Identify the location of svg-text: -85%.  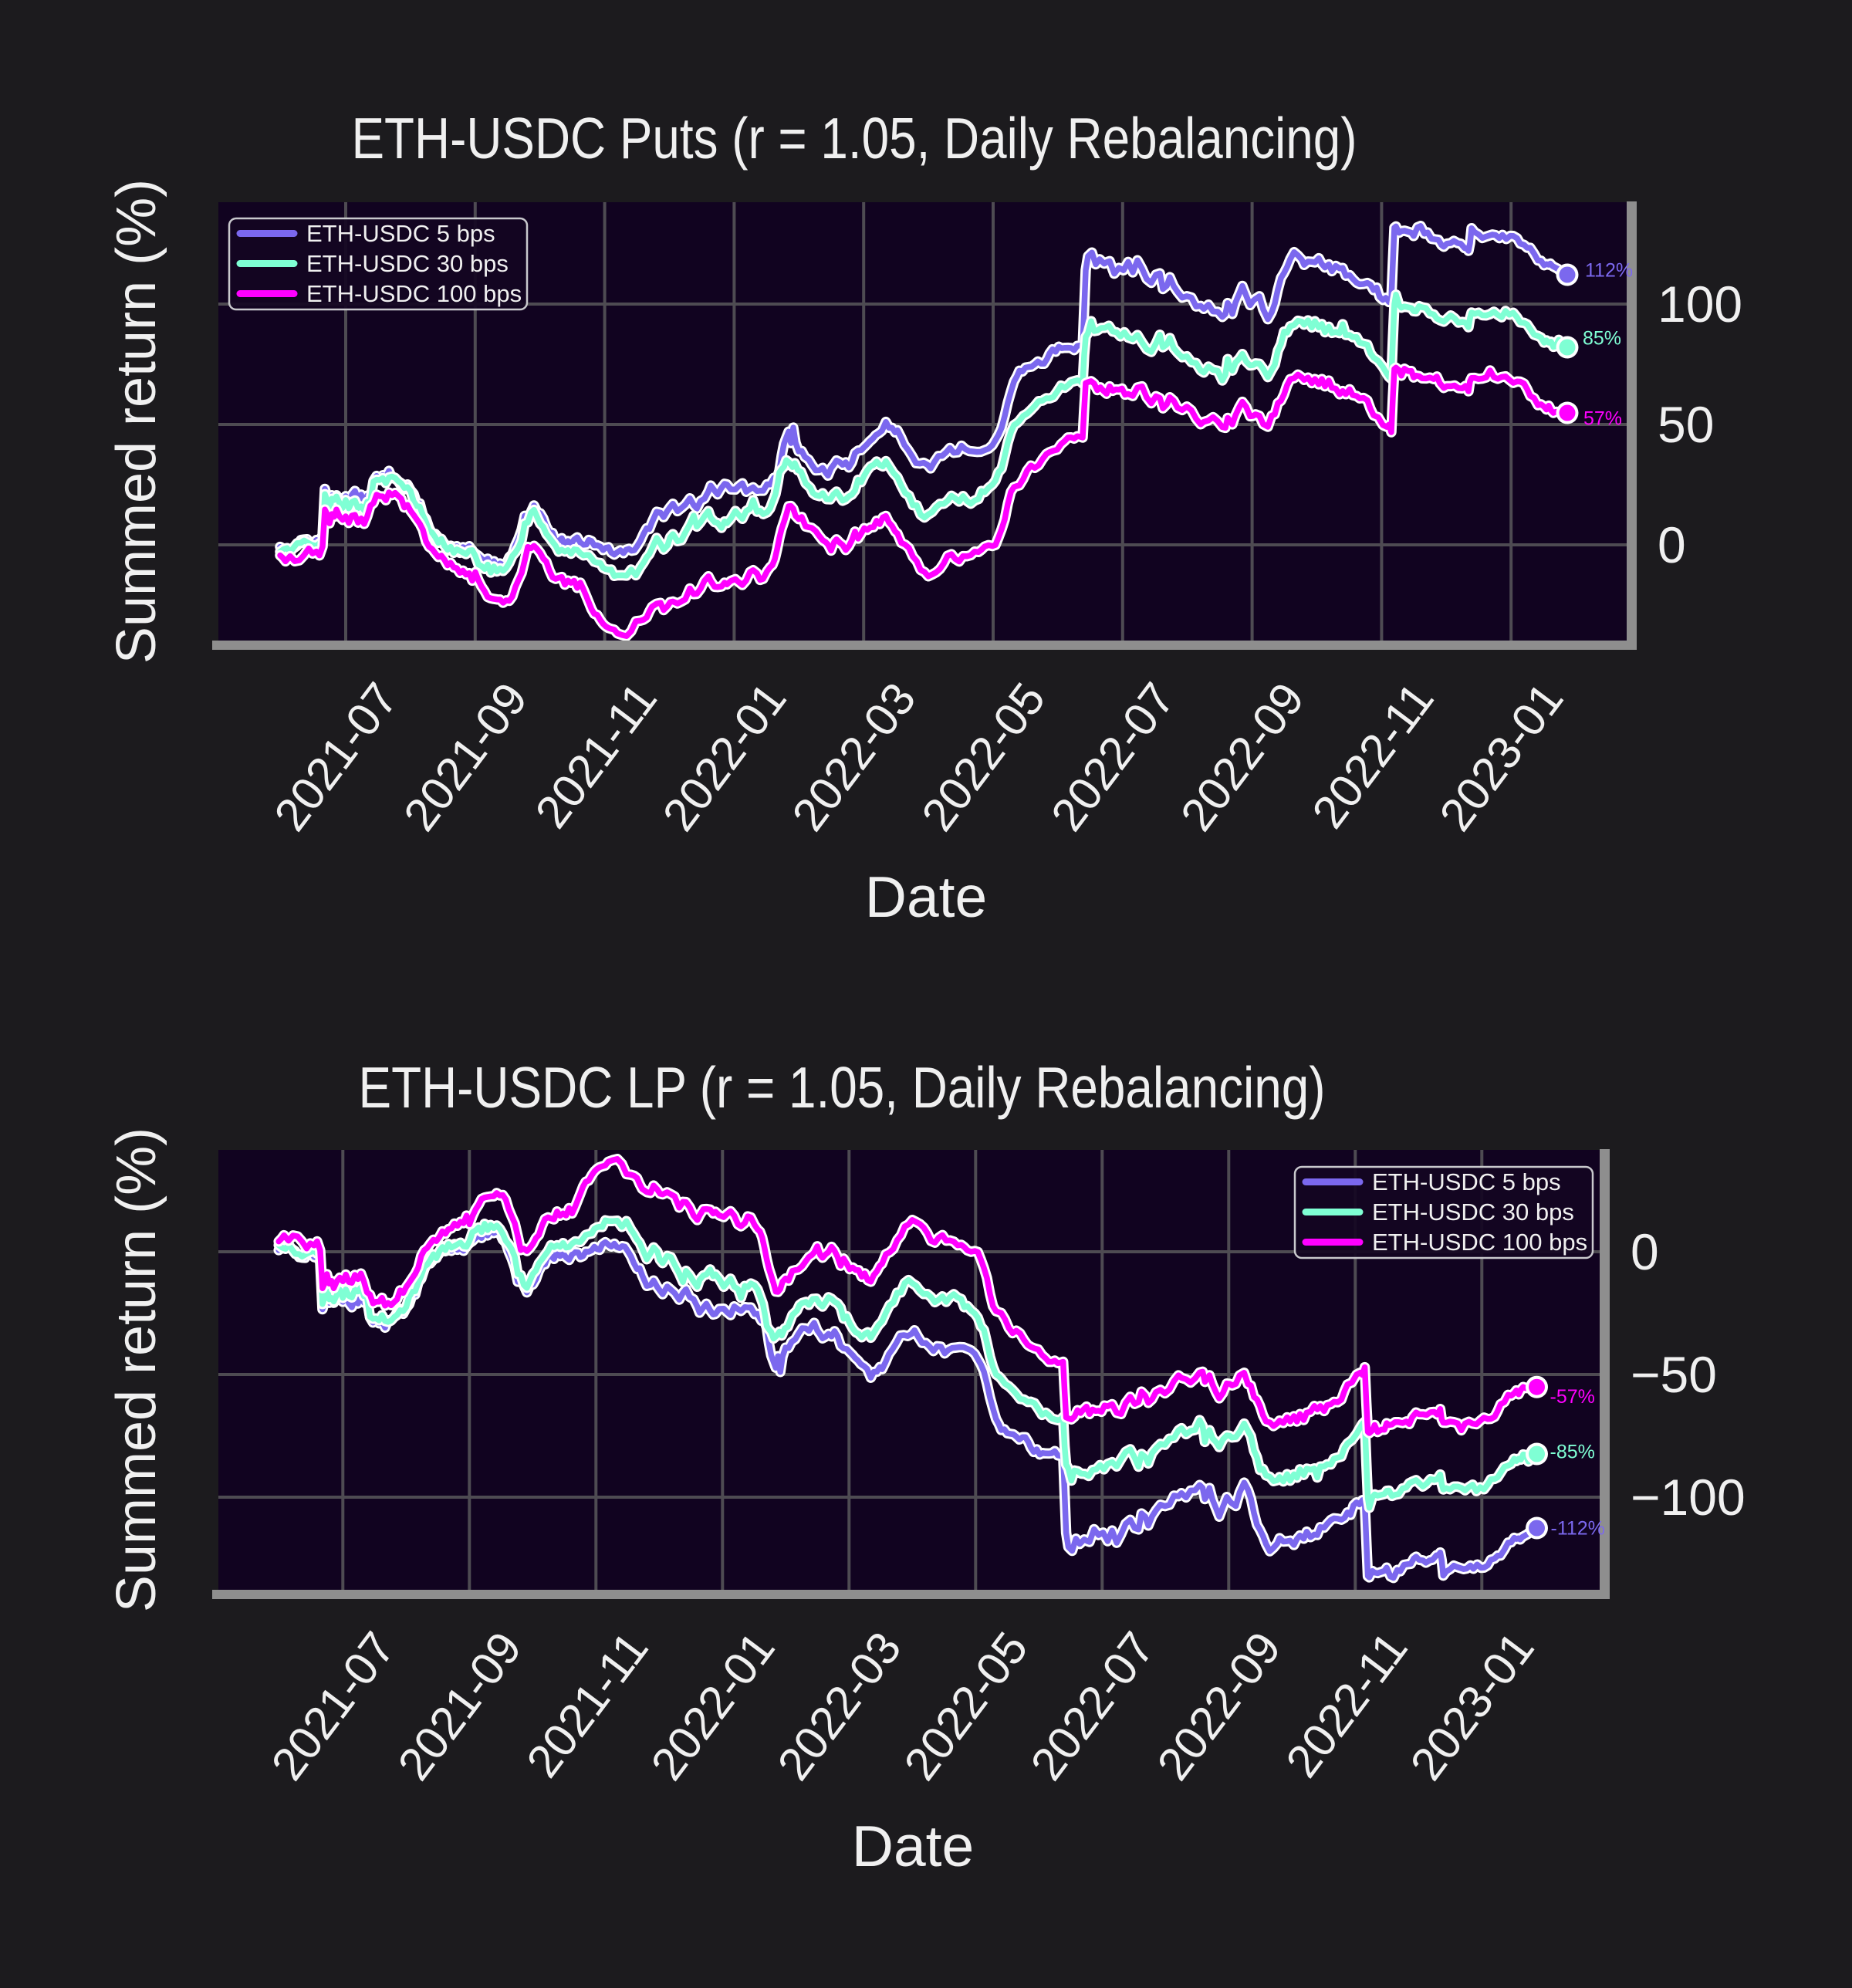
(1572, 1452).